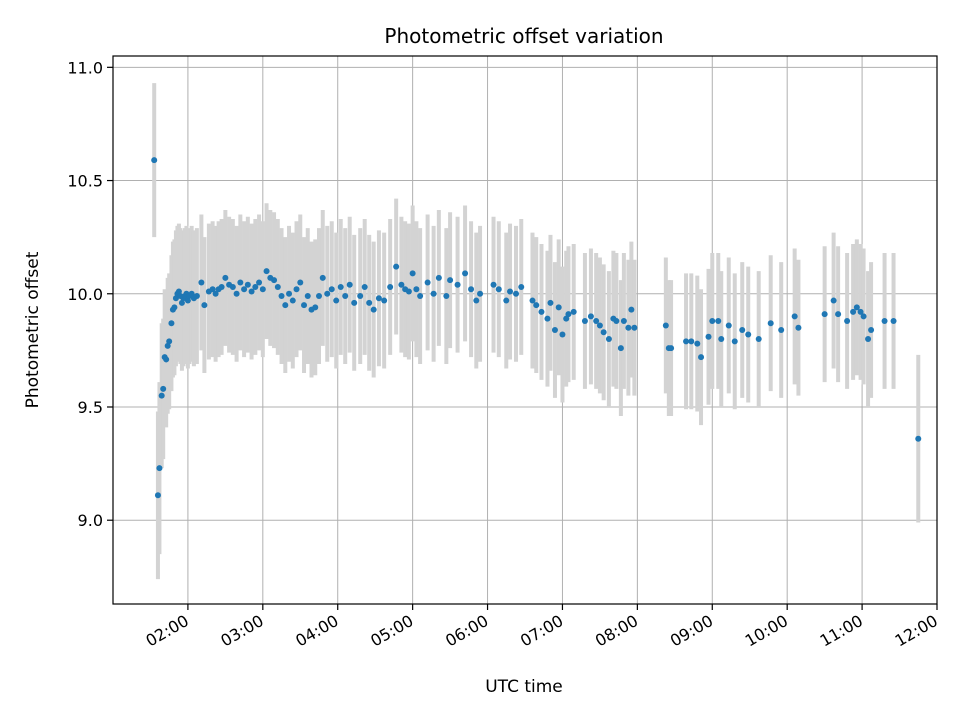 This screenshot has height=720, width=960. I want to click on y-tick-label: 11.0, so click(85, 67).